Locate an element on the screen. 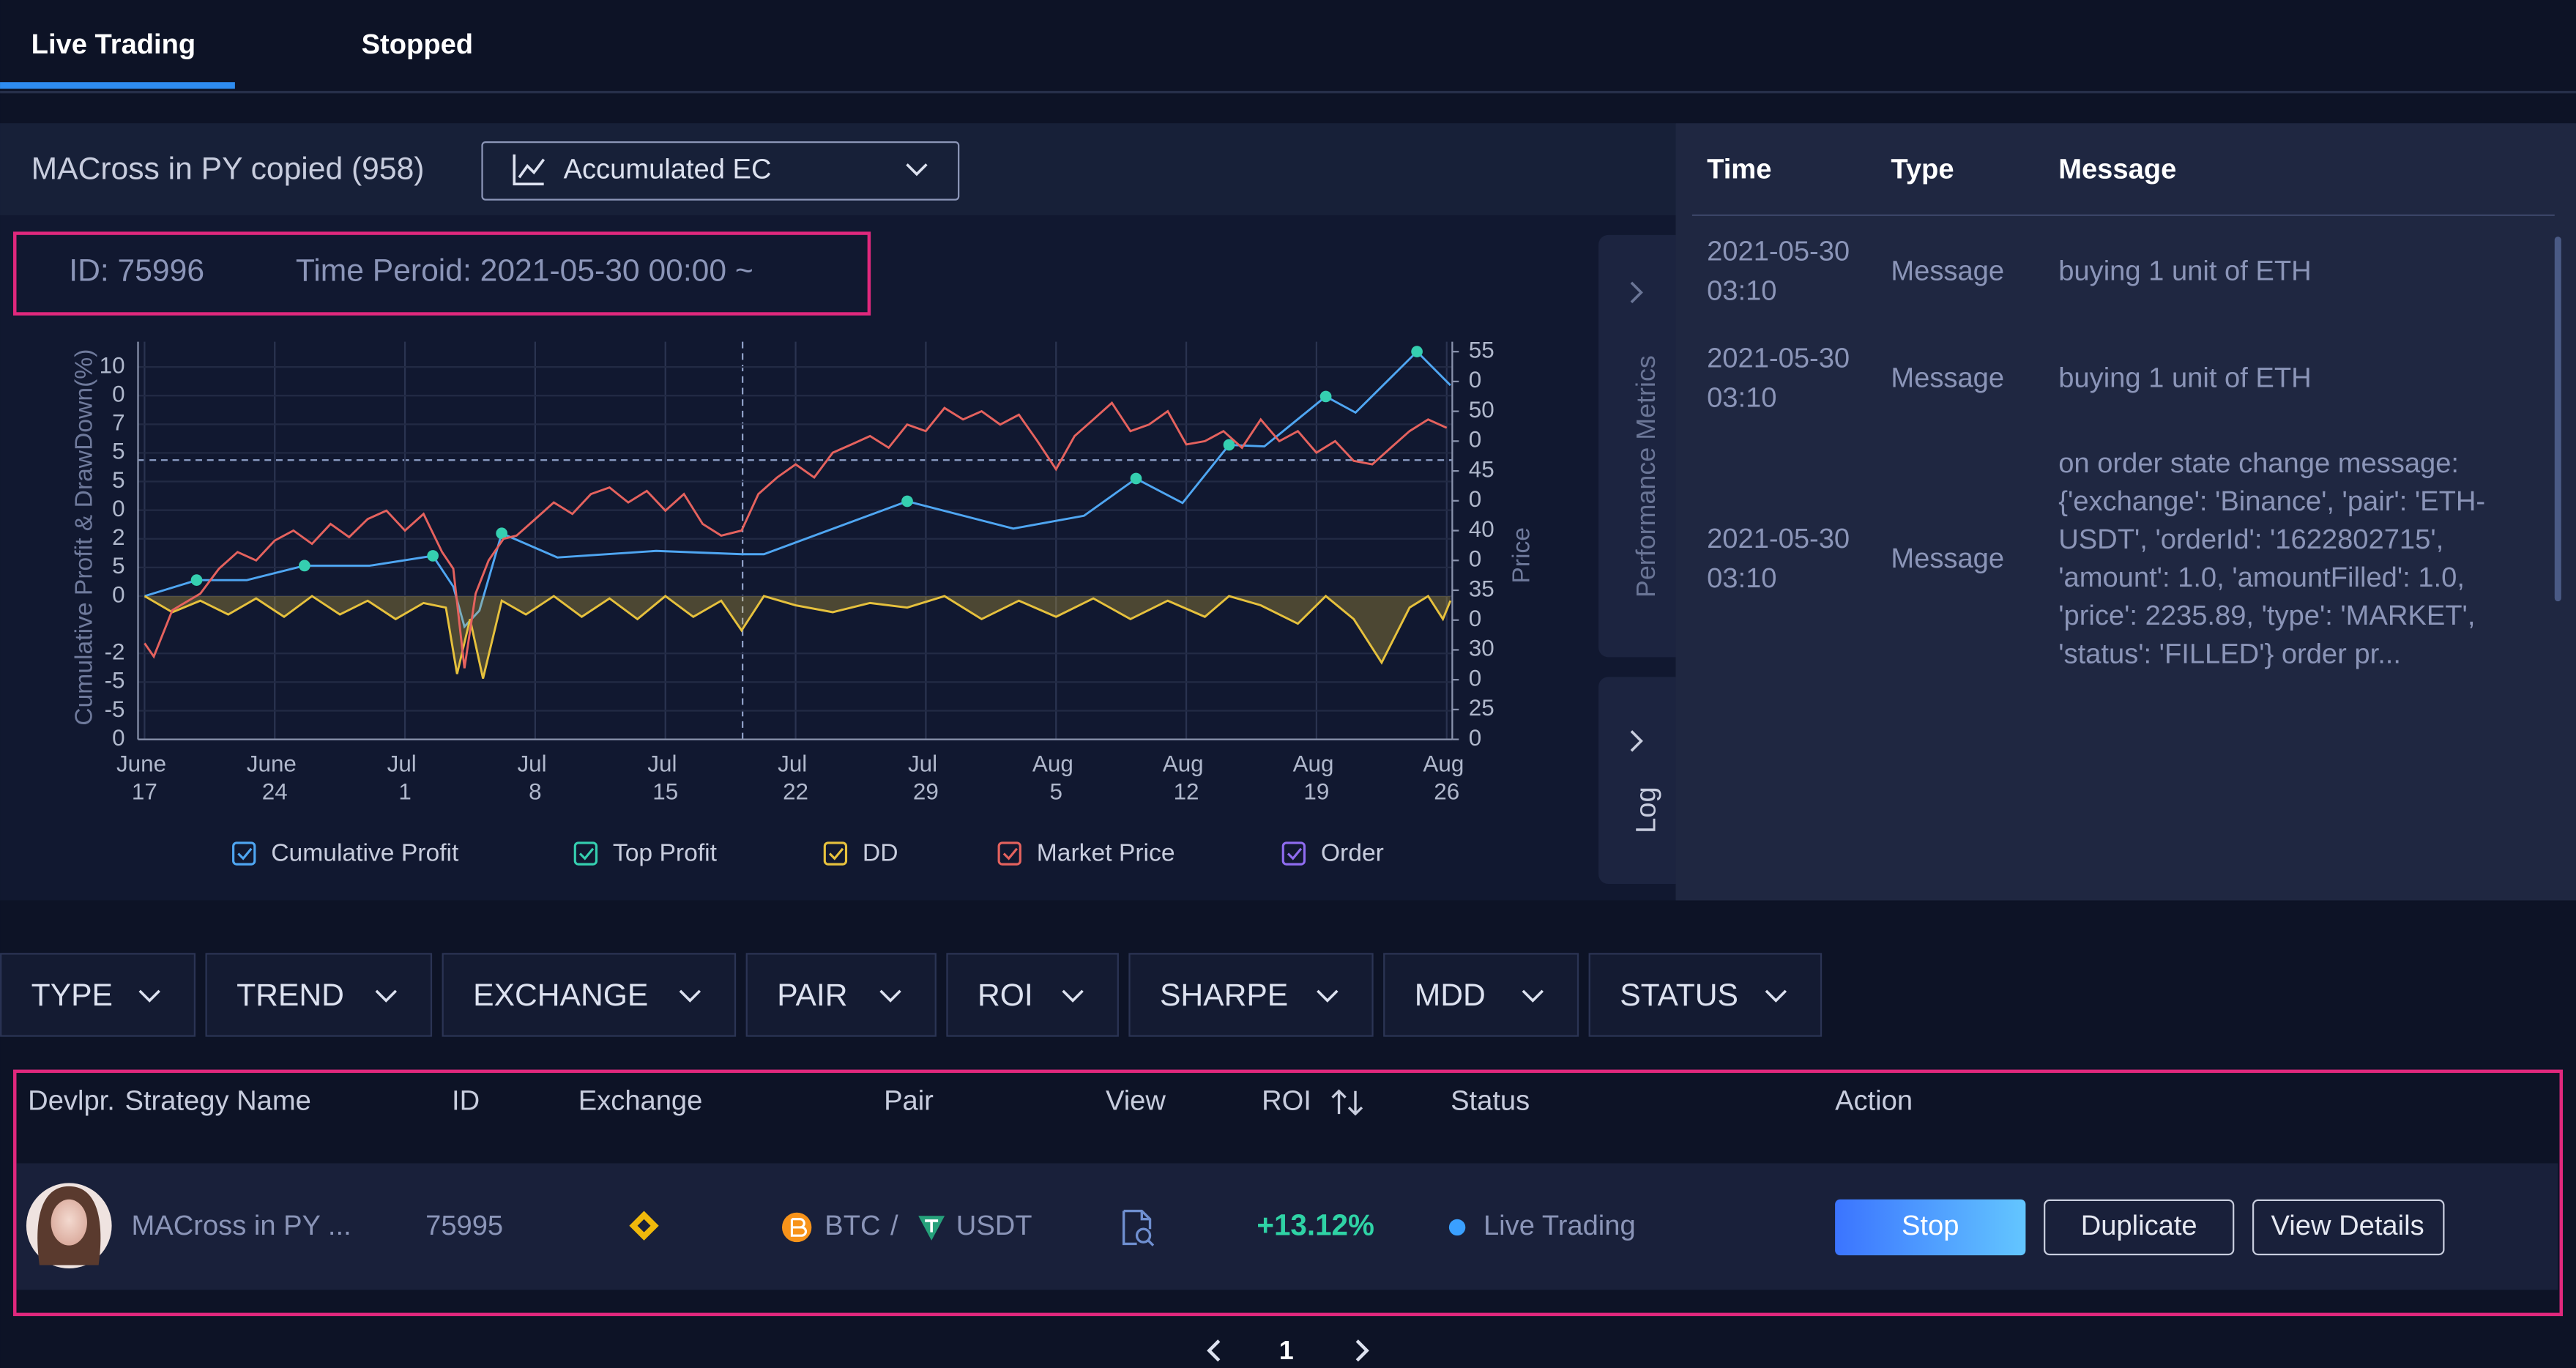 This screenshot has height=1368, width=2576. roi: +13.12% is located at coordinates (1315, 1225).